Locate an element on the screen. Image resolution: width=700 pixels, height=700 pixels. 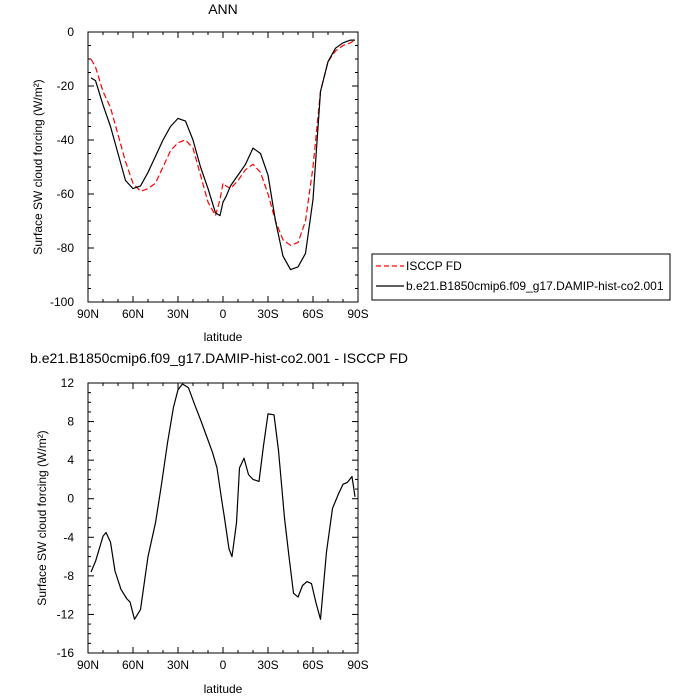
bottom-y-tick-label: 4 is located at coordinates (70, 460).